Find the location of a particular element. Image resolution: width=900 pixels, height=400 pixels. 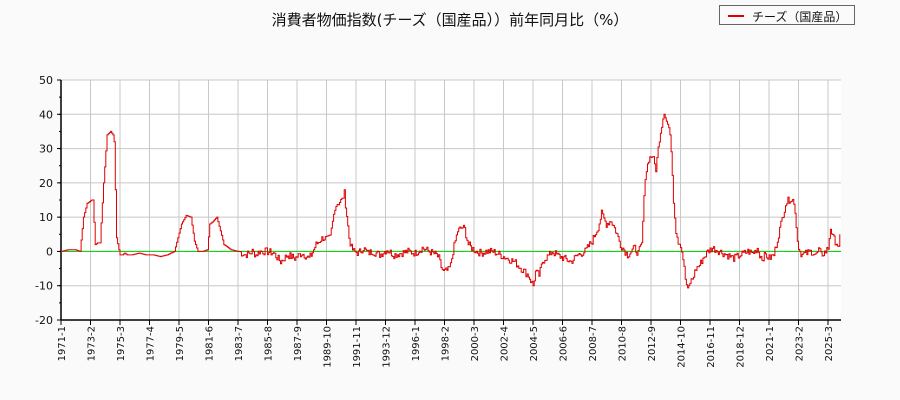

x-tick-label: 2010-8 is located at coordinates (623, 343).